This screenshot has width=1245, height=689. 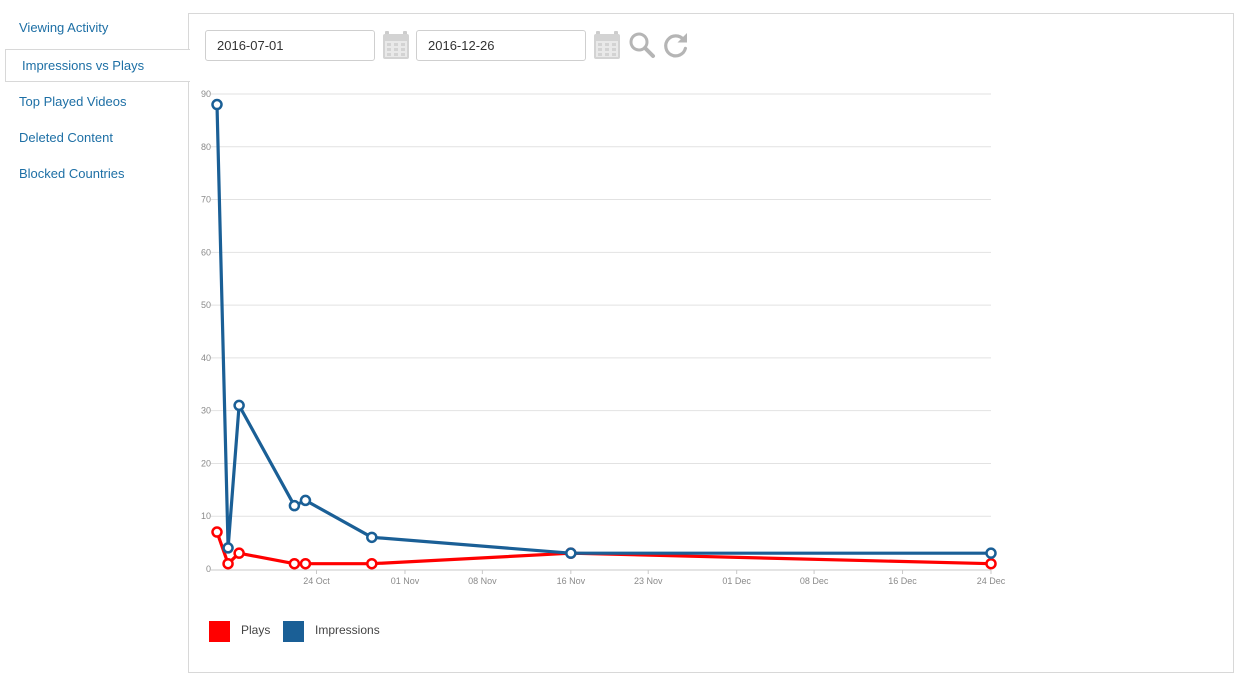 What do you see at coordinates (571, 581) in the screenshot?
I see `x-tick-label-3: 16 Nov` at bounding box center [571, 581].